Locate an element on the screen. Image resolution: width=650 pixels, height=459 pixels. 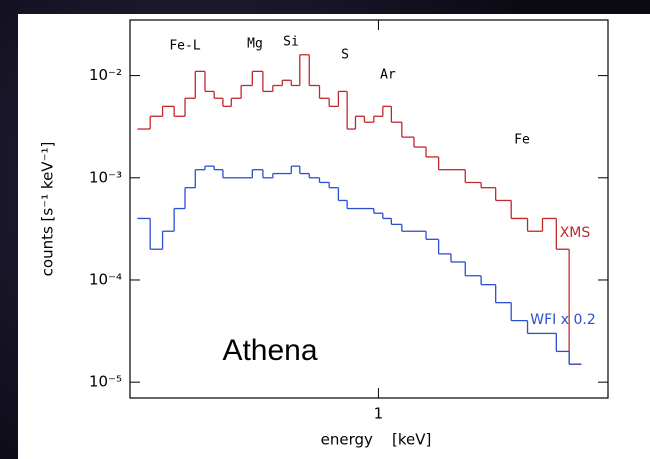
y-tick-label: 10⁻⁴ is located at coordinates (105, 279).